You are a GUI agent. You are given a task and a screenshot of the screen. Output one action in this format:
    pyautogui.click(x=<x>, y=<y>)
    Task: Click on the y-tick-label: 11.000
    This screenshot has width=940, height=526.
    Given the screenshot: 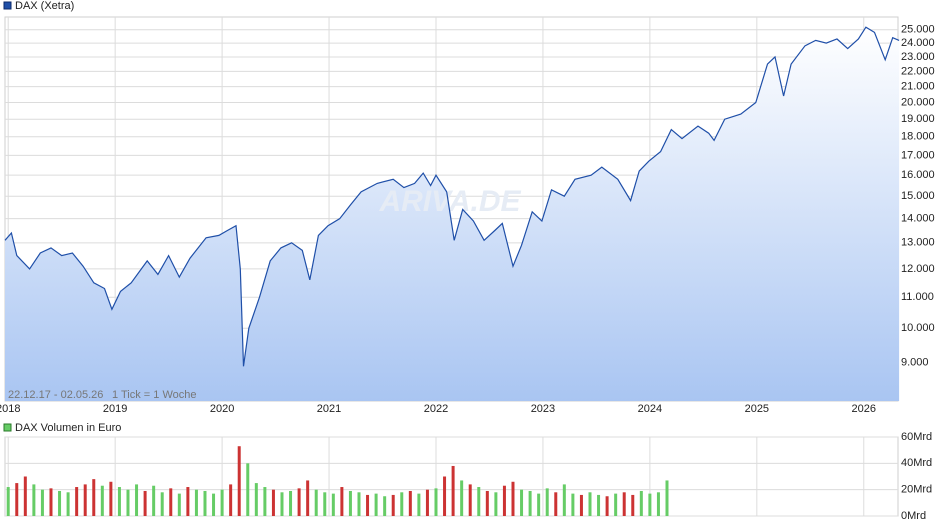 What is the action you would take?
    pyautogui.click(x=917, y=297)
    